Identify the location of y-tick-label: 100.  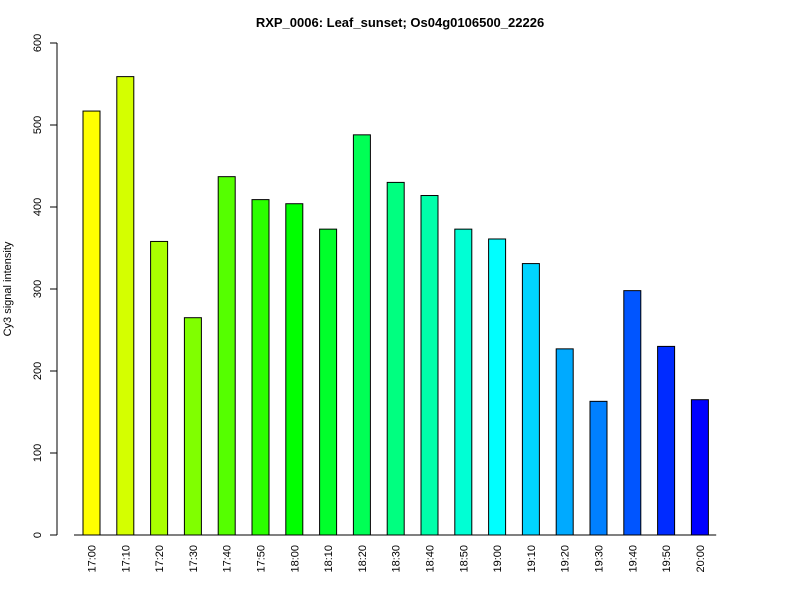
(38, 453).